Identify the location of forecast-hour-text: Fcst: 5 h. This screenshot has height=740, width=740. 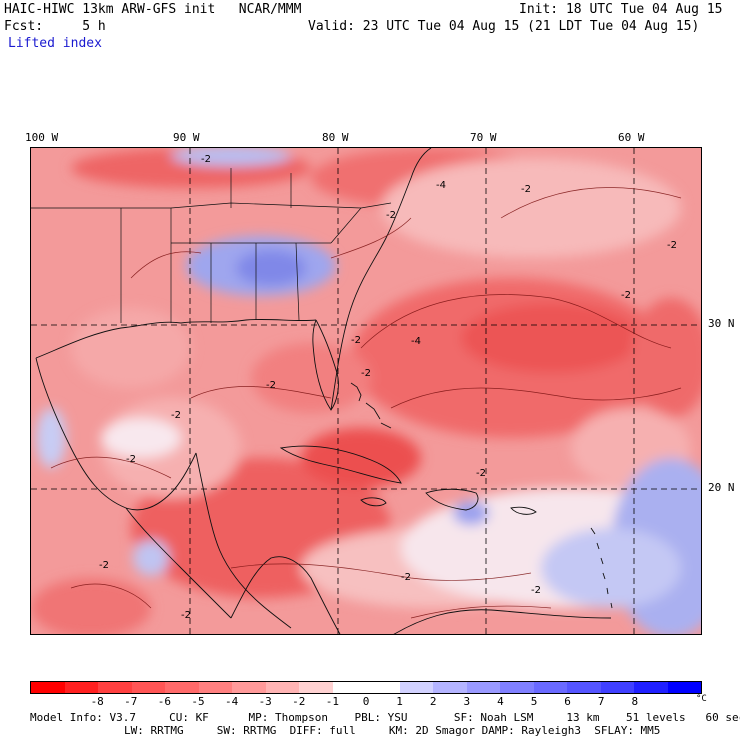
(55, 26).